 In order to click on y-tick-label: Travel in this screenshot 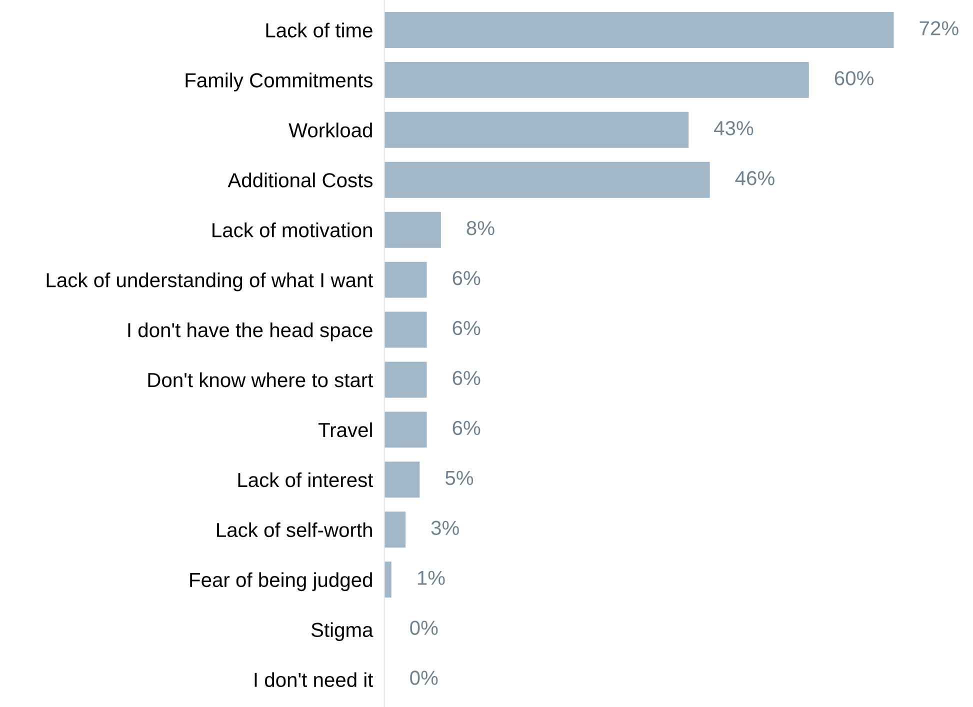, I will do `click(345, 430)`.